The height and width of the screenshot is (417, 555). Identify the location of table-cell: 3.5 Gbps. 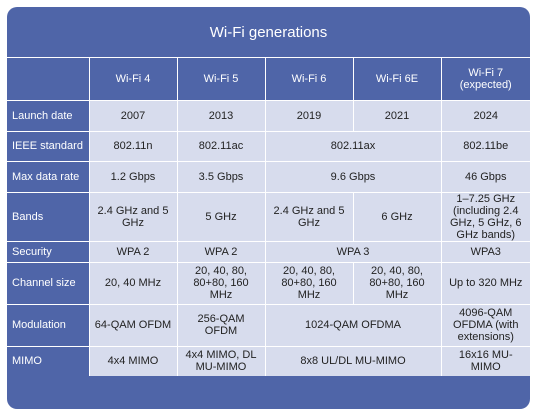
(221, 176).